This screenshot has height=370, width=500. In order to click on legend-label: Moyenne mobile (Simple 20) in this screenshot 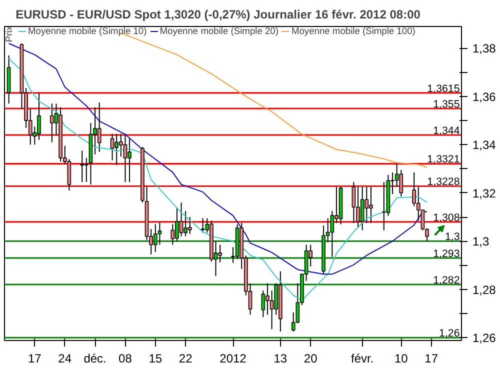, I will do `click(219, 31)`.